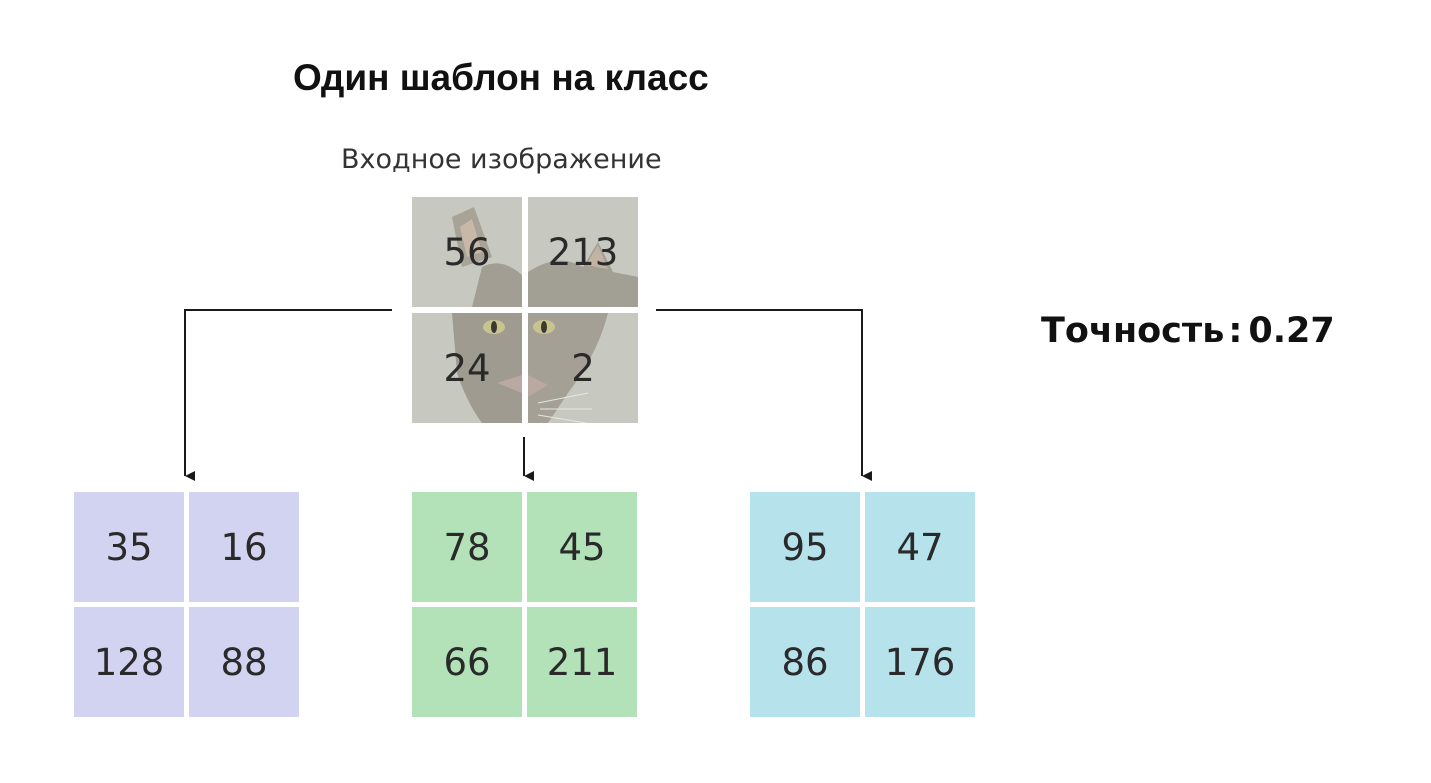 This screenshot has height=783, width=1431. I want to click on input-cell: 213, so click(583, 252).